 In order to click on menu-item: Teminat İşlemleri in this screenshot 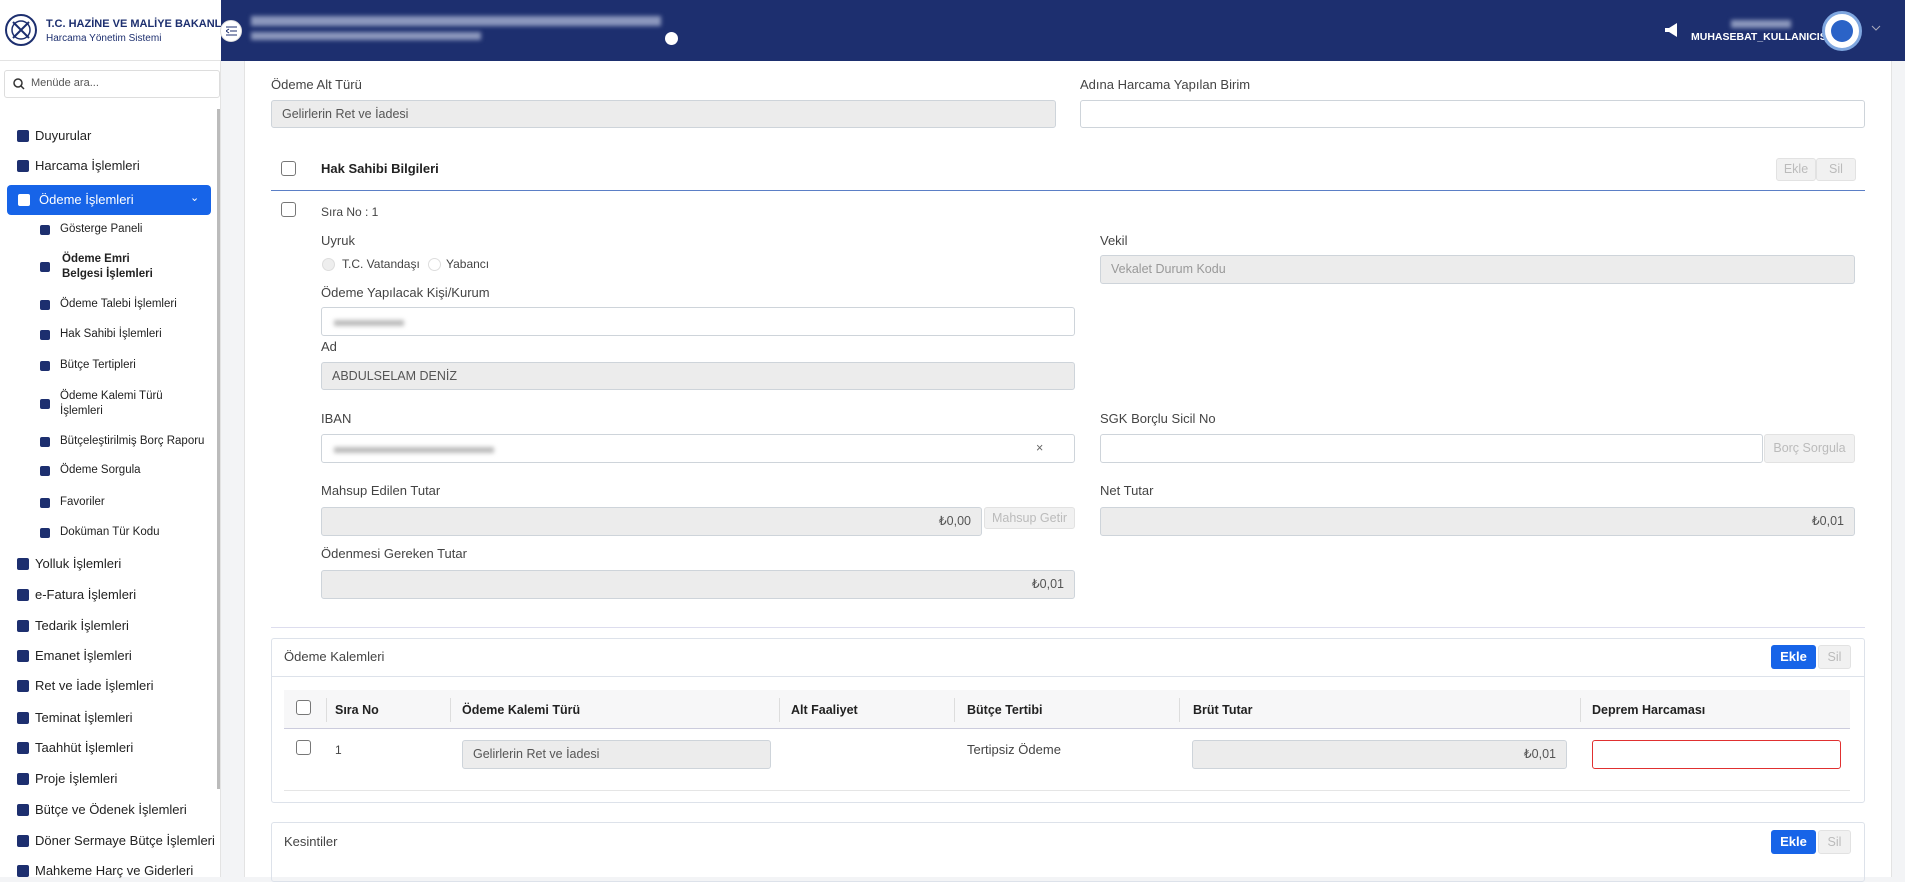, I will do `click(84, 717)`.